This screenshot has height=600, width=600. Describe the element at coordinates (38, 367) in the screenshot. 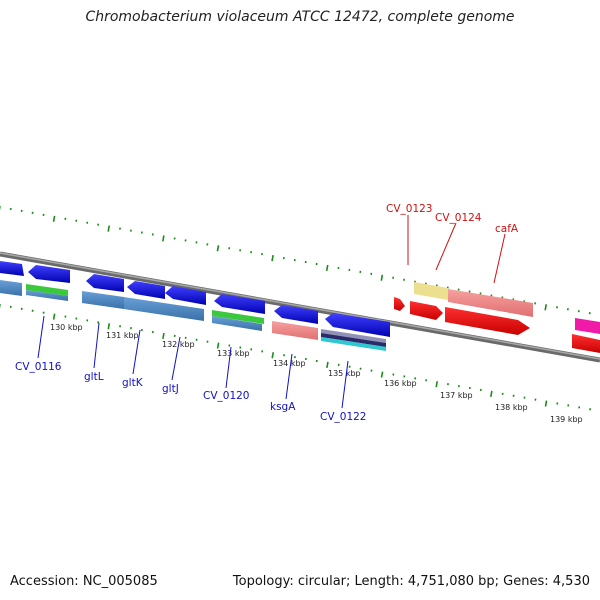

I see `gene-label-cv0116: CV_0116` at that location.